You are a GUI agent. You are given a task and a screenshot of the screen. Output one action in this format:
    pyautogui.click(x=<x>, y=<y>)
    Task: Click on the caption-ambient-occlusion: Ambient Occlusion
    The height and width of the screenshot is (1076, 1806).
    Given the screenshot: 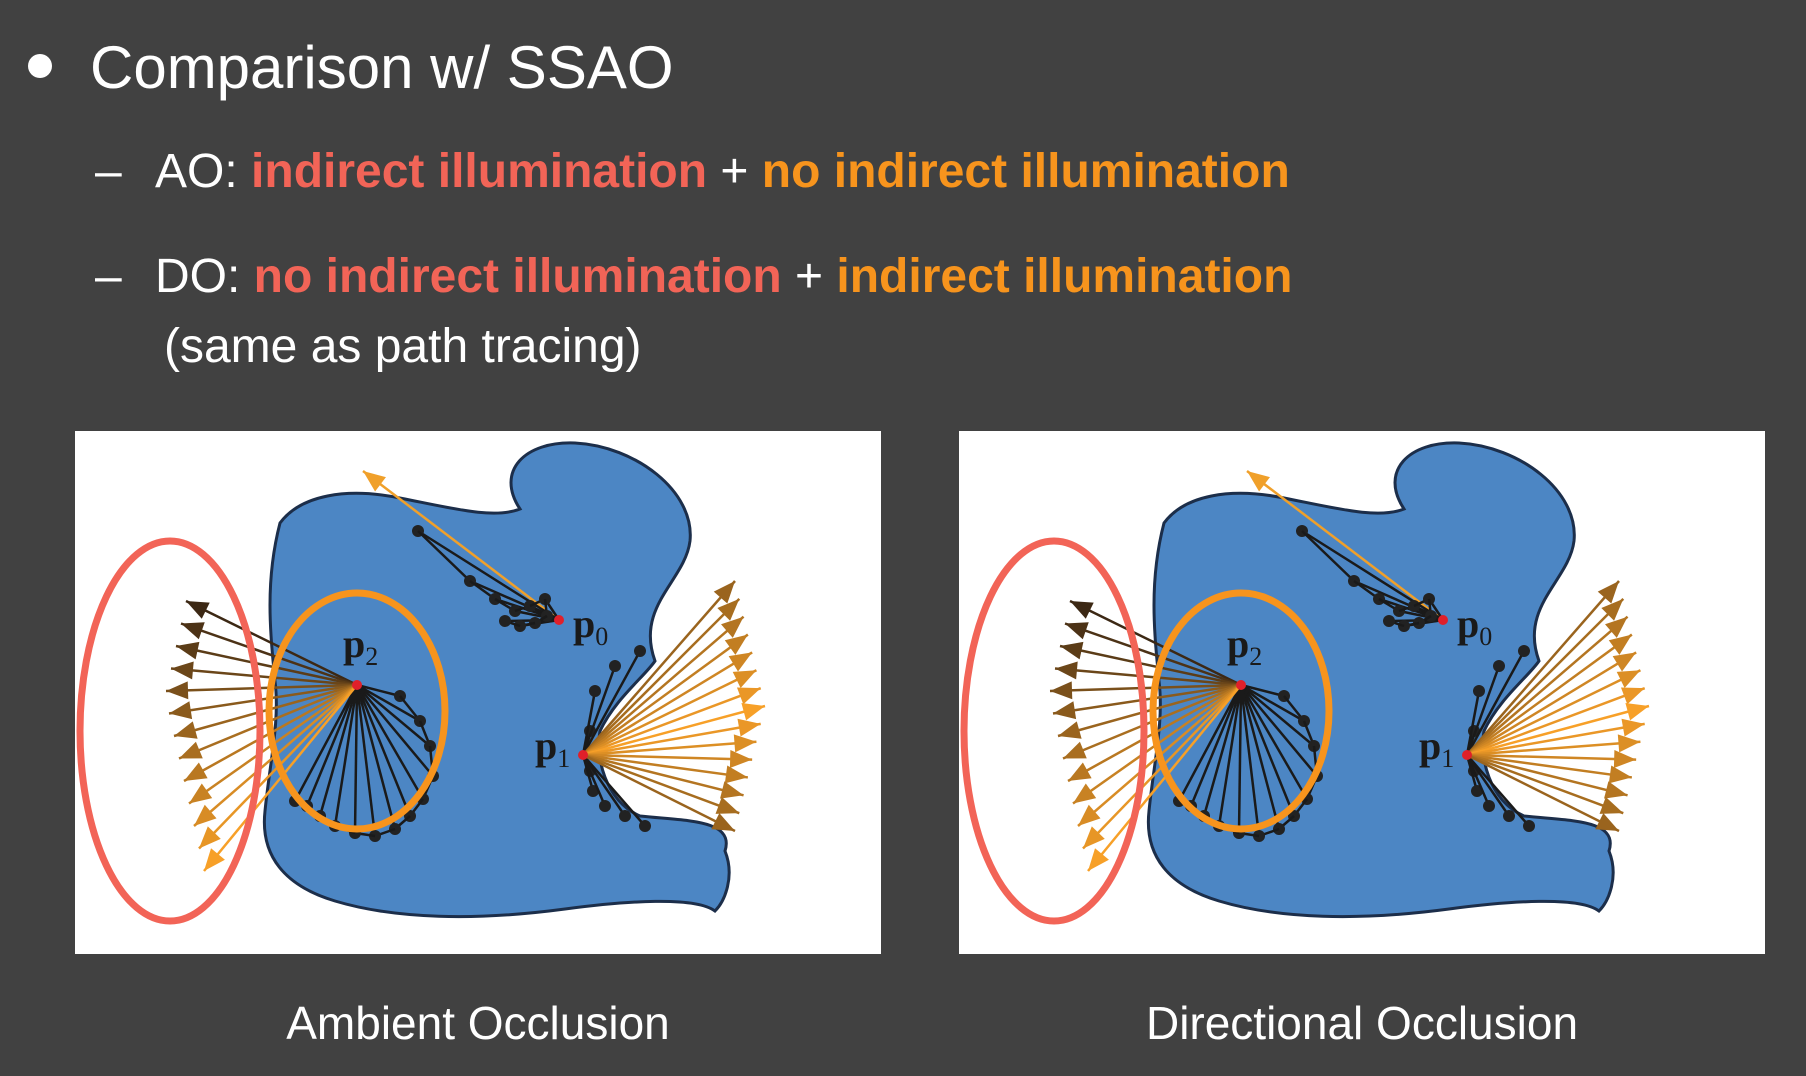 What is the action you would take?
    pyautogui.click(x=478, y=1023)
    